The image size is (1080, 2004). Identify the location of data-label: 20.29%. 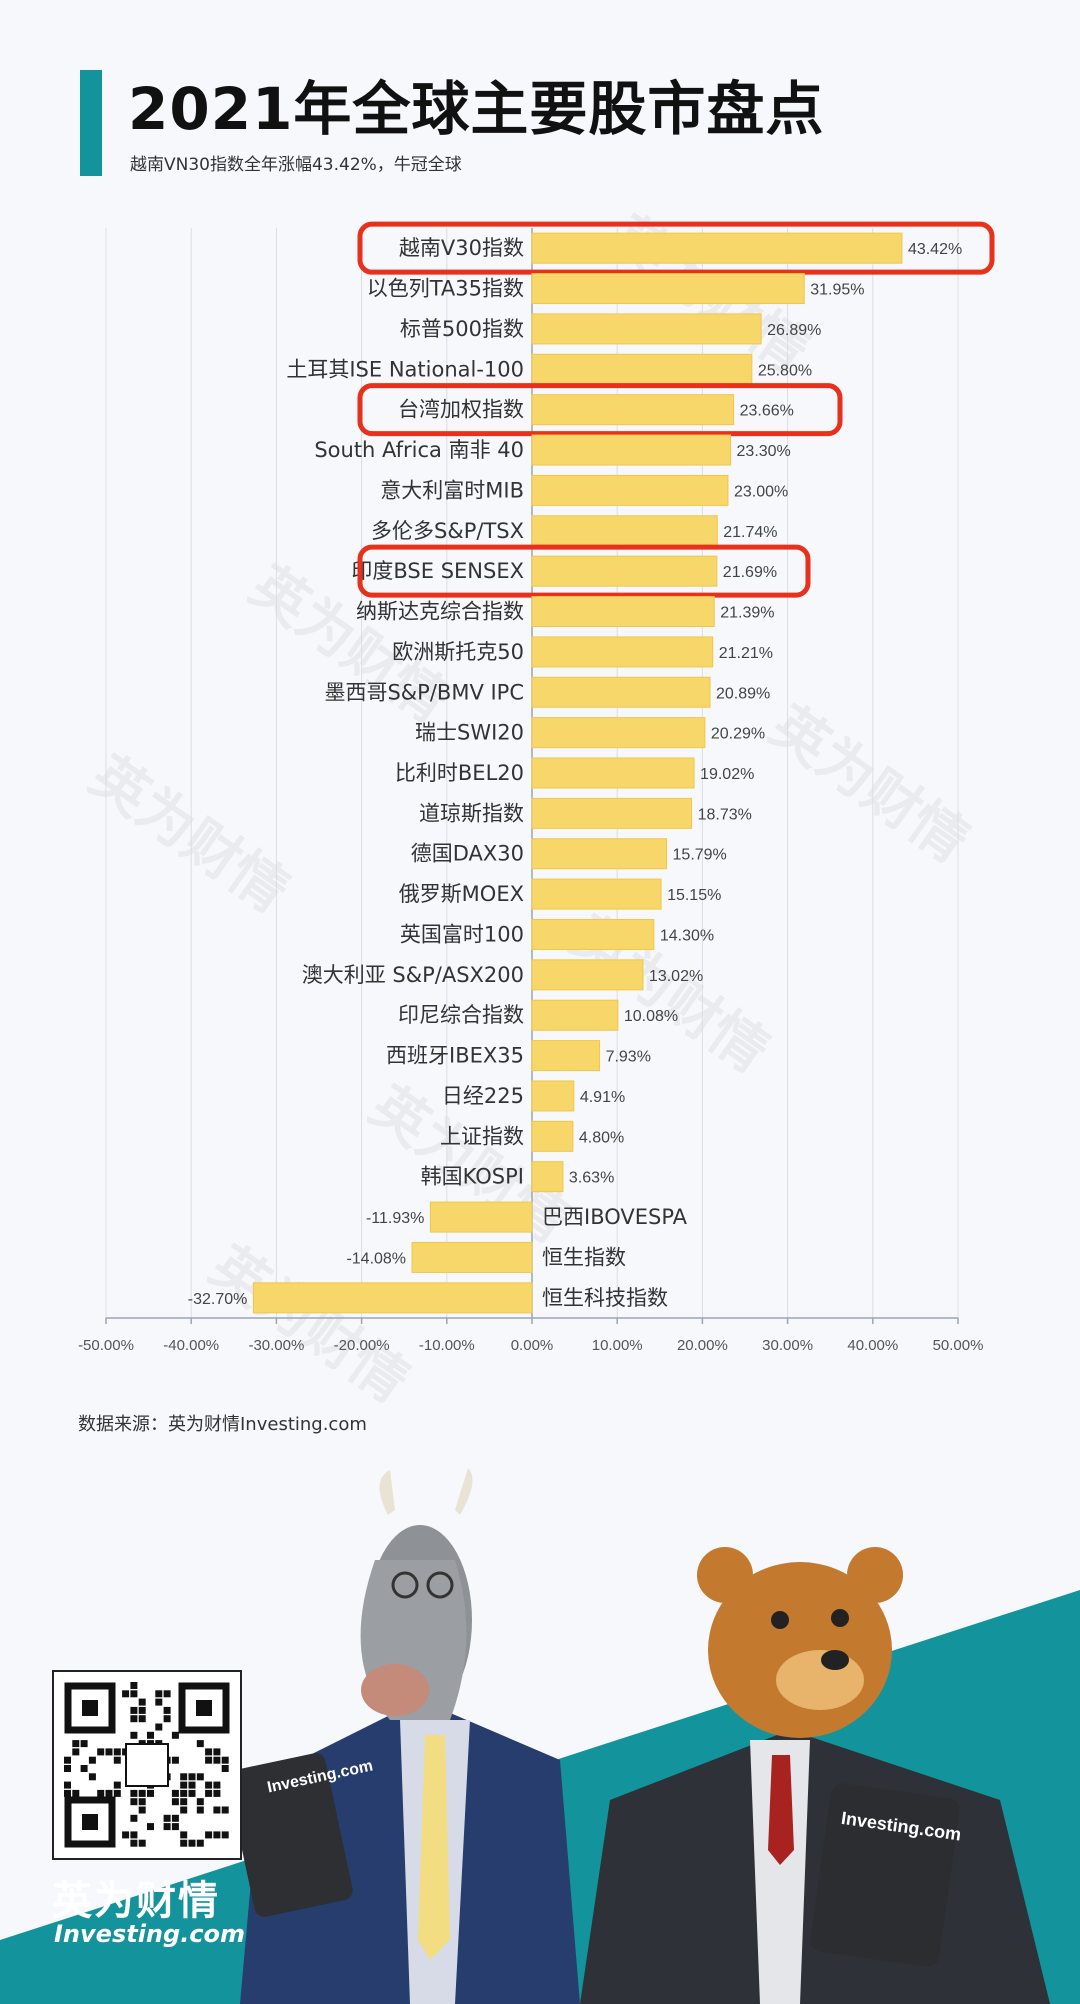
(738, 734).